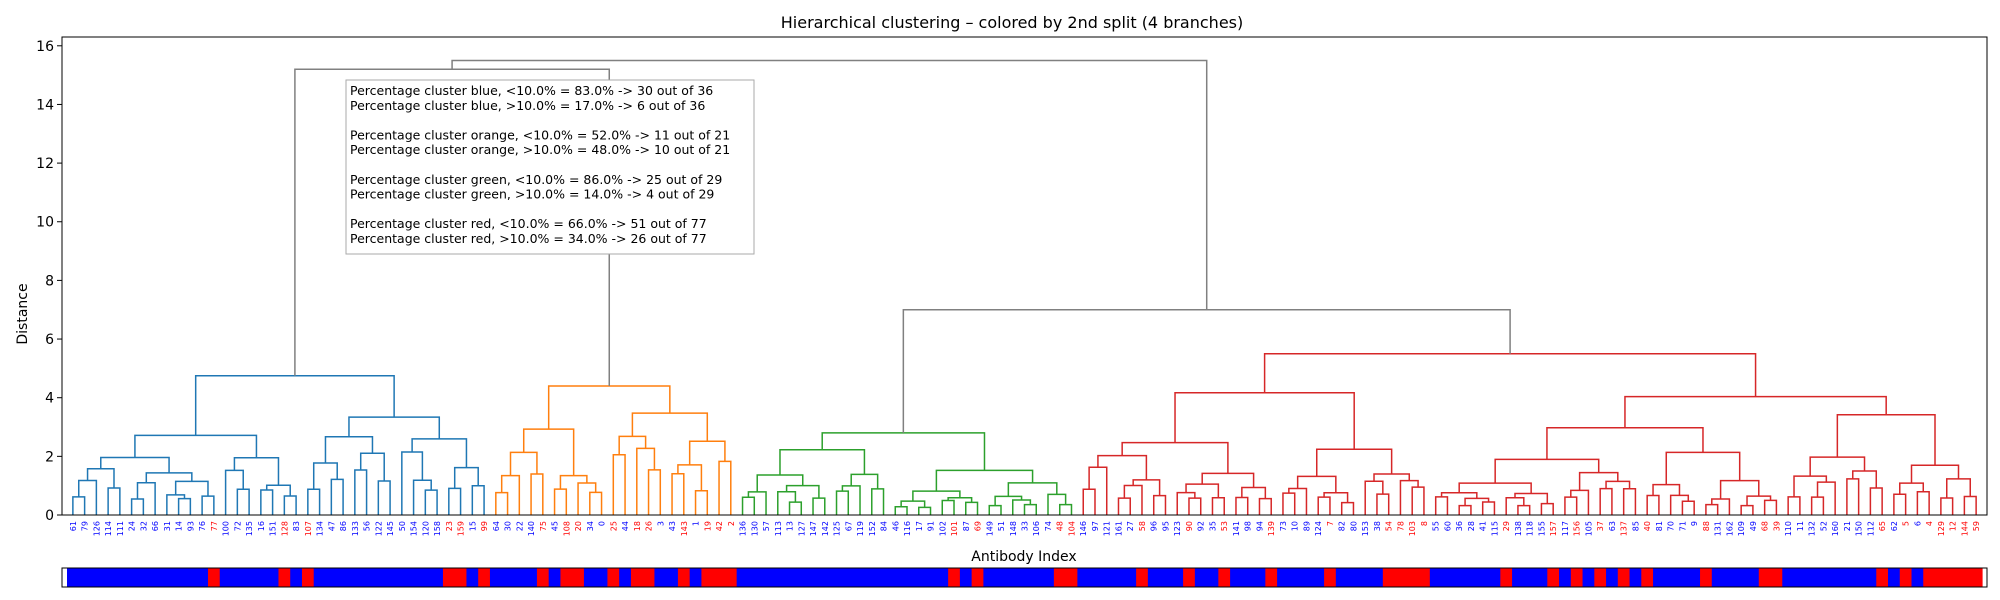 This screenshot has width=2000, height=600. What do you see at coordinates (1741, 528) in the screenshot?
I see `leaf-label: 109` at bounding box center [1741, 528].